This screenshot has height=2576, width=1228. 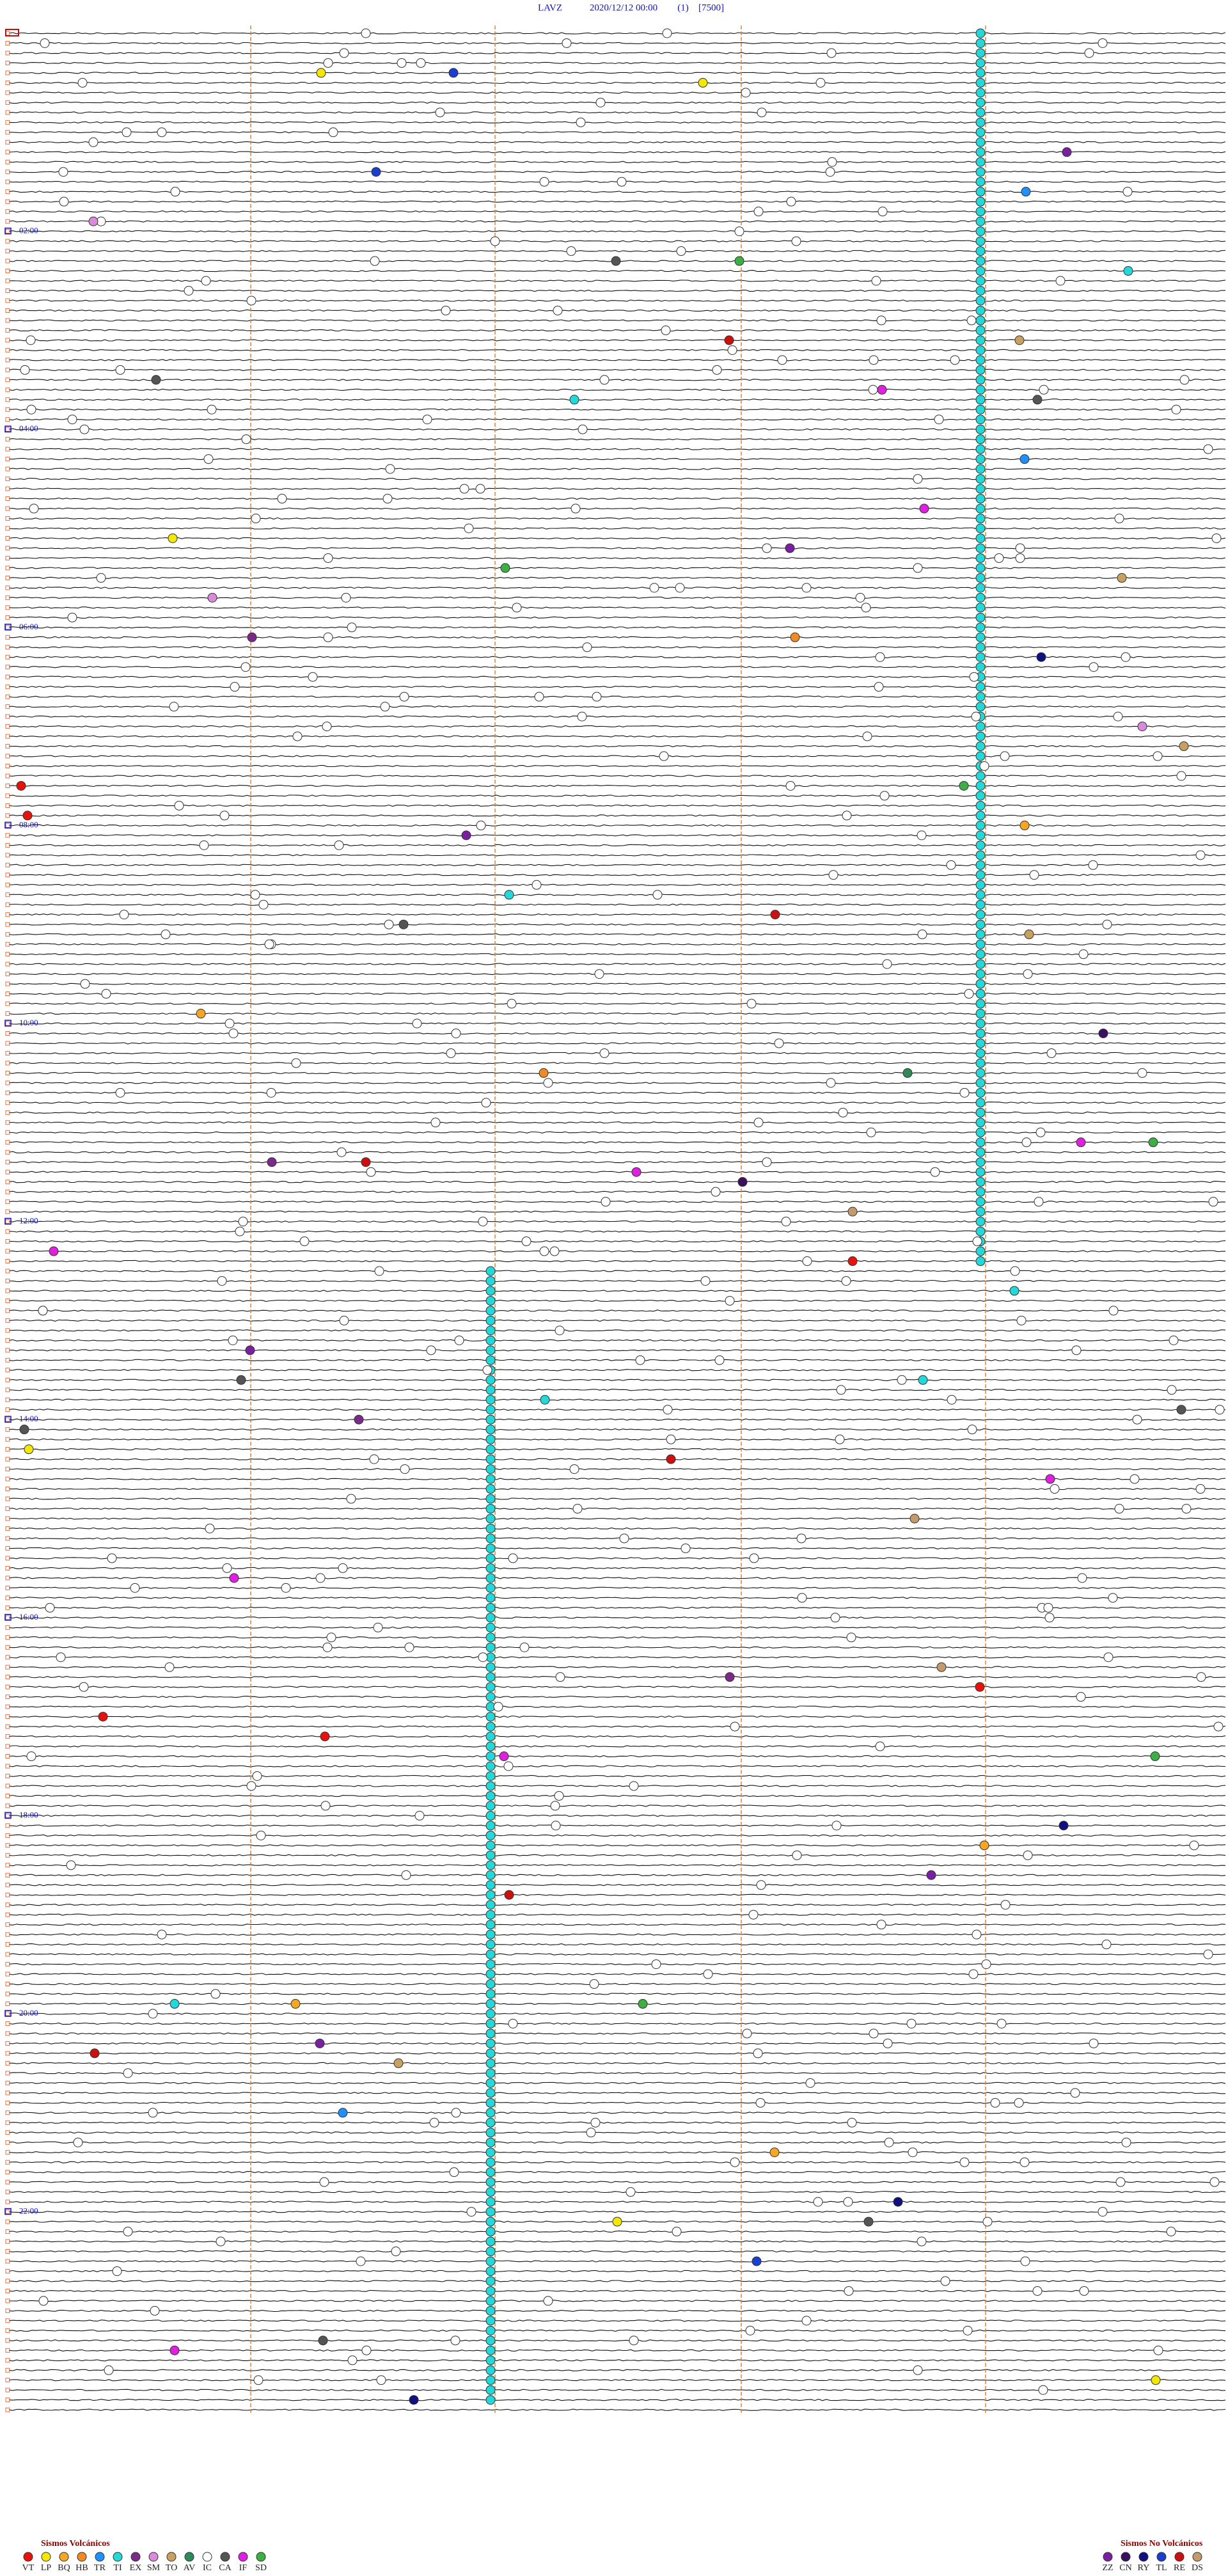 I want to click on legend-code: RY, so click(x=1144, y=2568).